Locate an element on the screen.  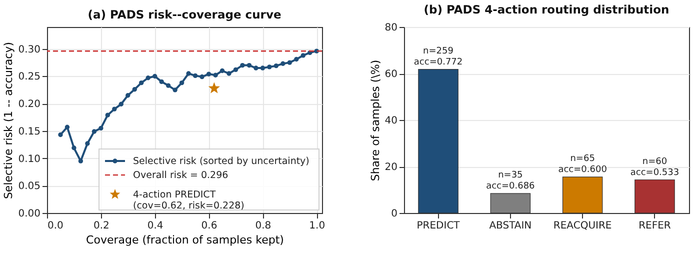
y-tick-label: 80 is located at coordinates (391, 28).